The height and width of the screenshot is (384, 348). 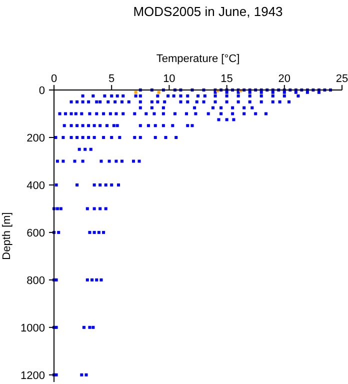 What do you see at coordinates (7, 236) in the screenshot?
I see `y-axis-title: Depth [m]` at bounding box center [7, 236].